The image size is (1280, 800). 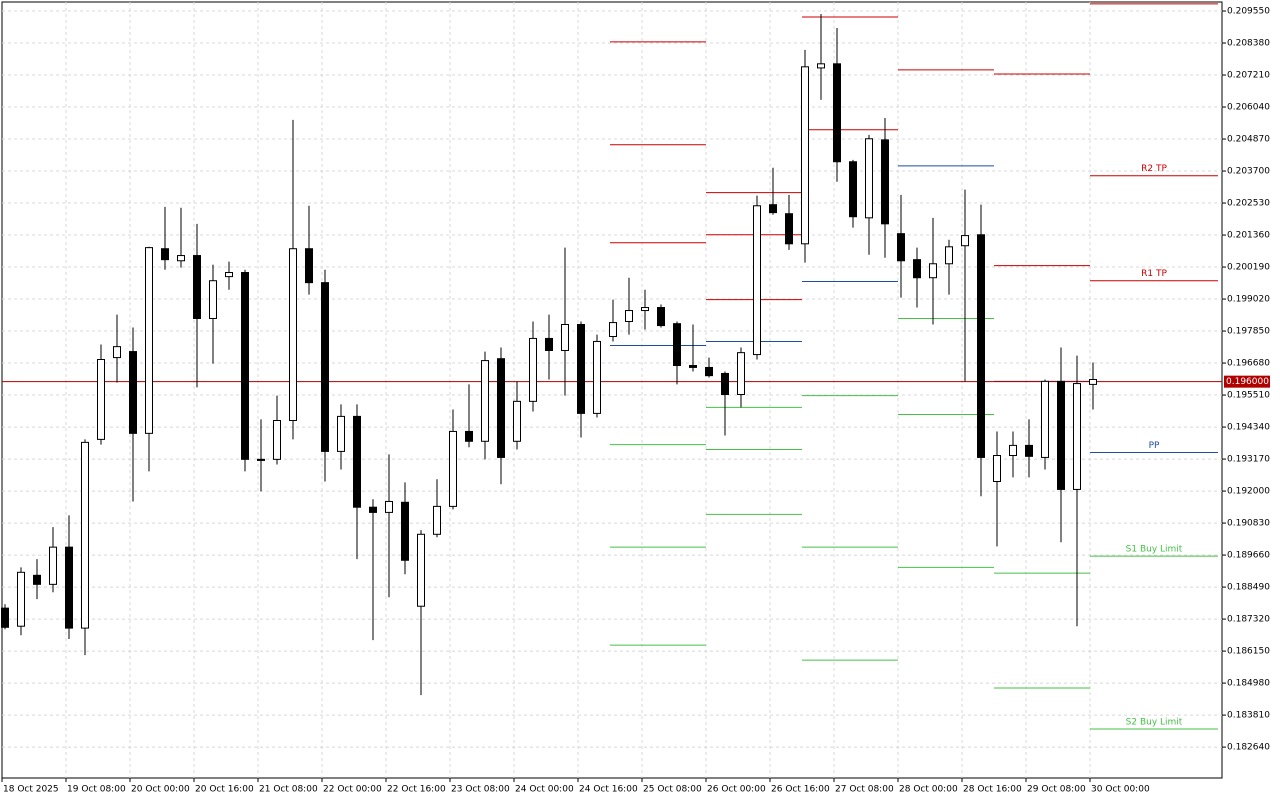 What do you see at coordinates (1154, 723) in the screenshot?
I see `level-label: S2 Buy Limit` at bounding box center [1154, 723].